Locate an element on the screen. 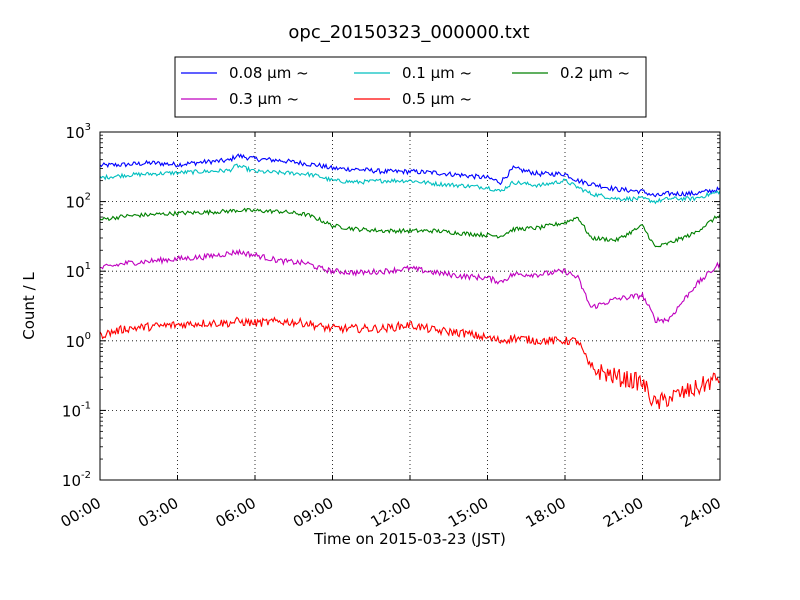 The image size is (800, 600). y-tick-label: 10² is located at coordinates (78, 202).